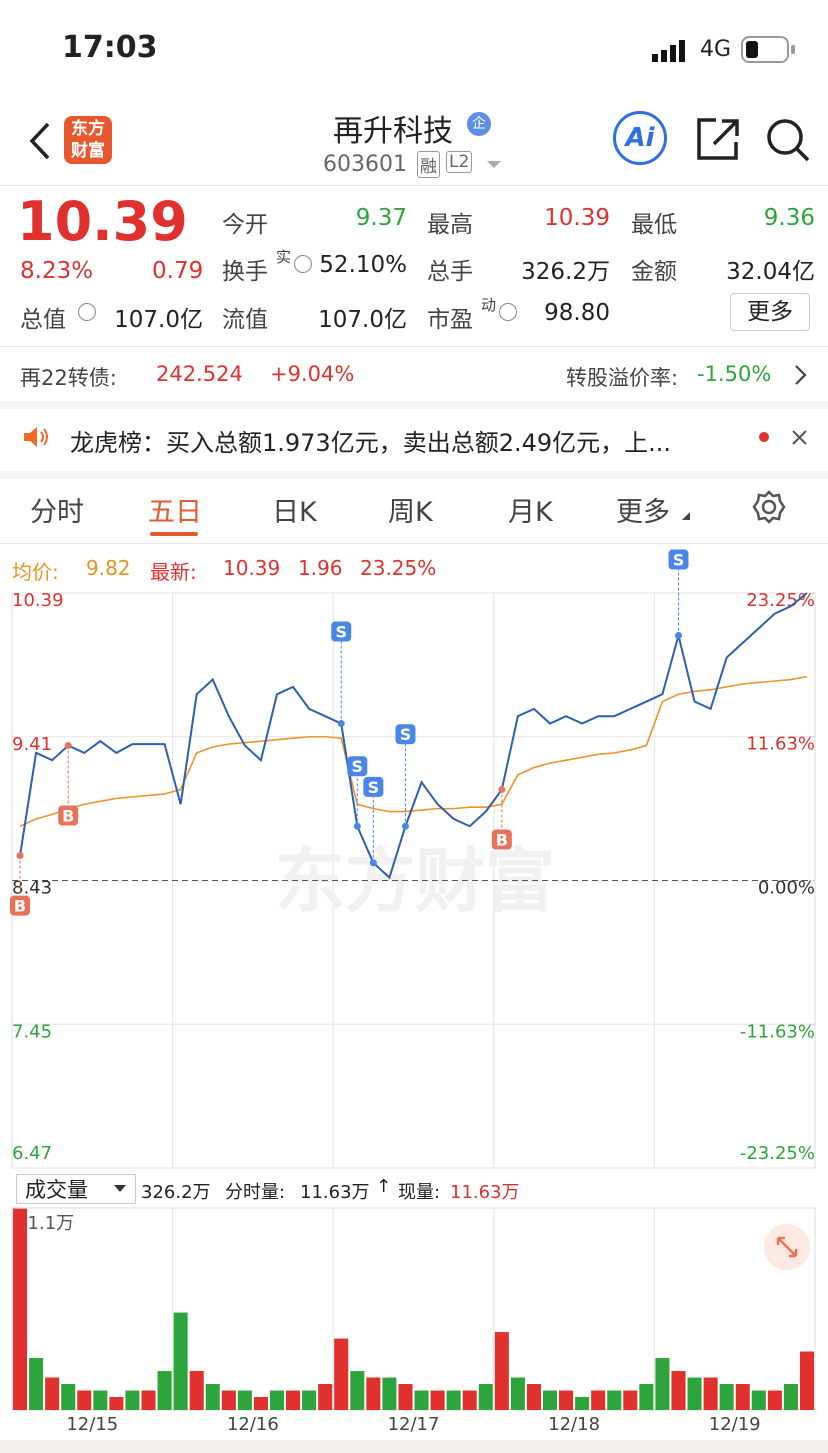  What do you see at coordinates (87, 312) in the screenshot?
I see `info-icon` at bounding box center [87, 312].